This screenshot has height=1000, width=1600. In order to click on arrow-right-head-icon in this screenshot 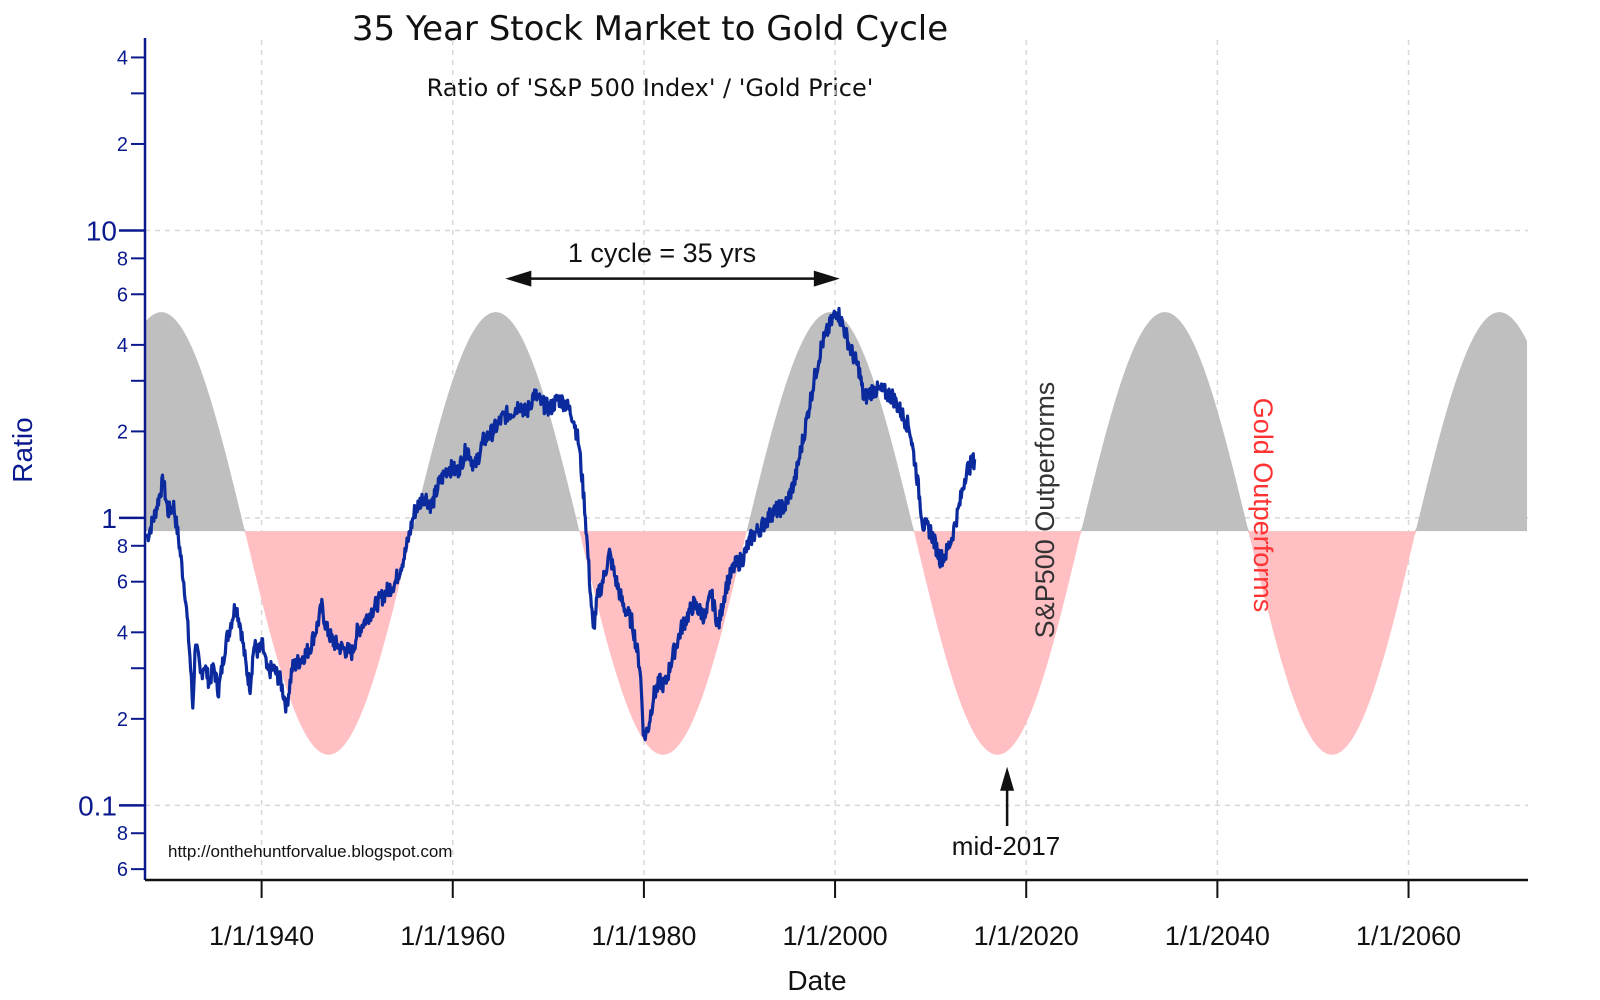, I will do `click(826, 278)`.